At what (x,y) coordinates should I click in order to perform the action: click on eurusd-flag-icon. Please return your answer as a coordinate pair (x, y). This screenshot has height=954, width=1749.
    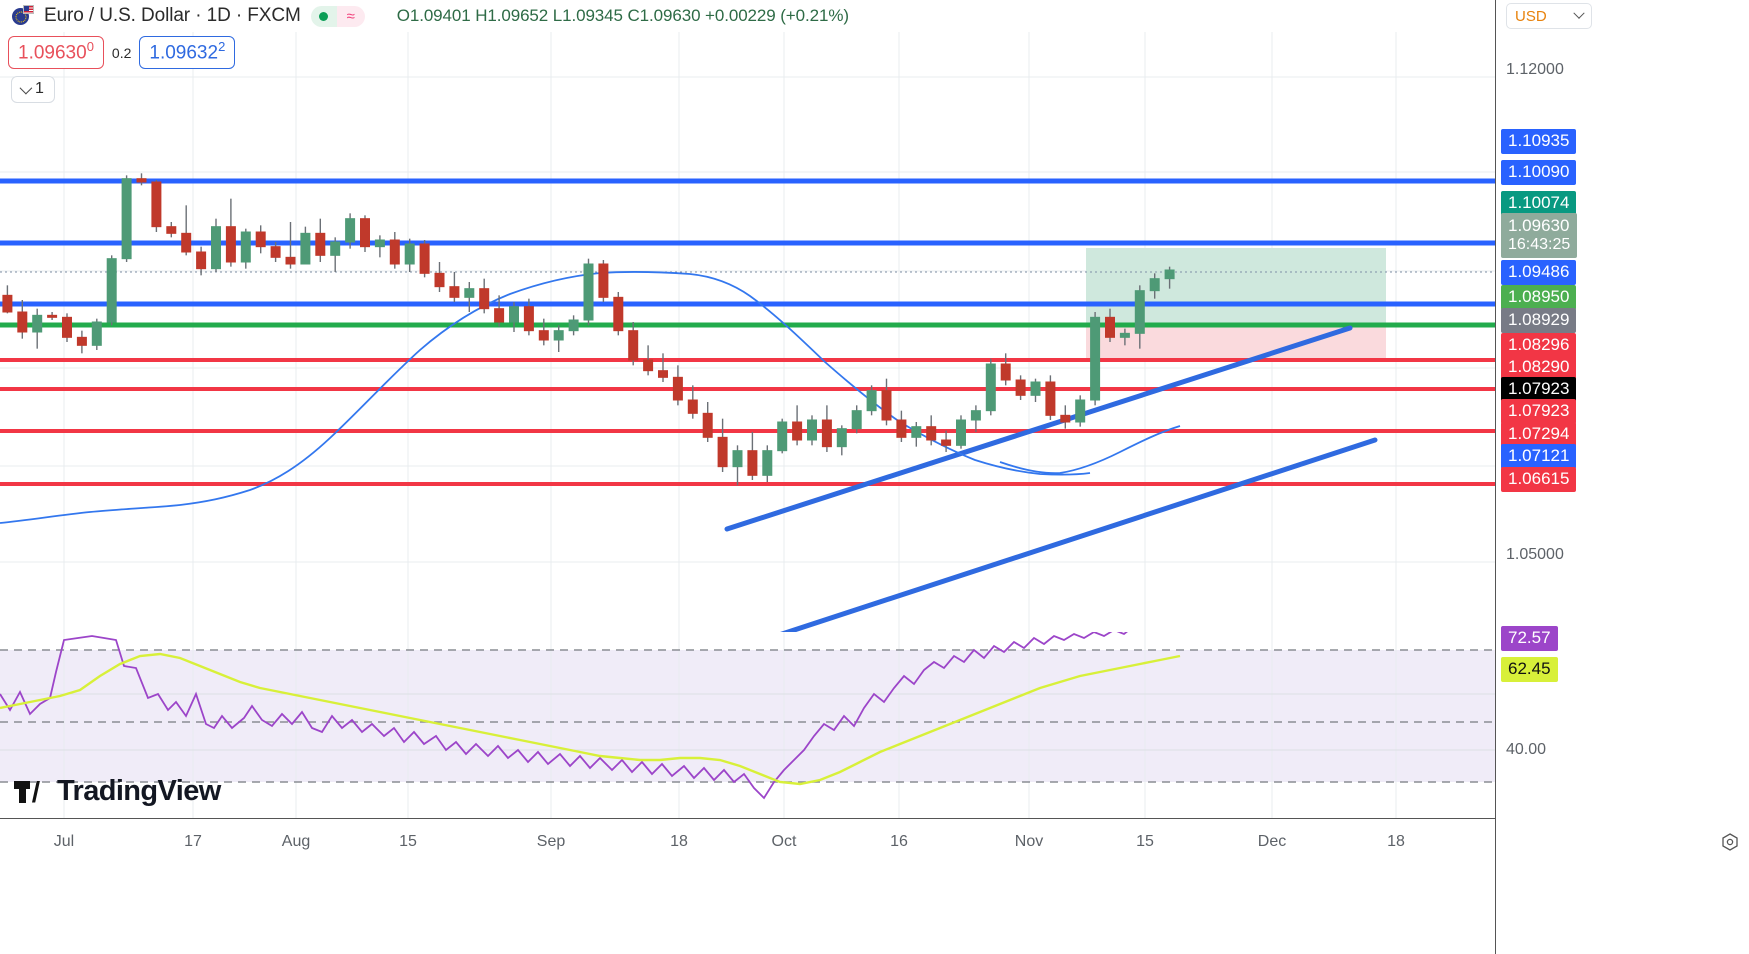
    Looking at the image, I should click on (23, 16).